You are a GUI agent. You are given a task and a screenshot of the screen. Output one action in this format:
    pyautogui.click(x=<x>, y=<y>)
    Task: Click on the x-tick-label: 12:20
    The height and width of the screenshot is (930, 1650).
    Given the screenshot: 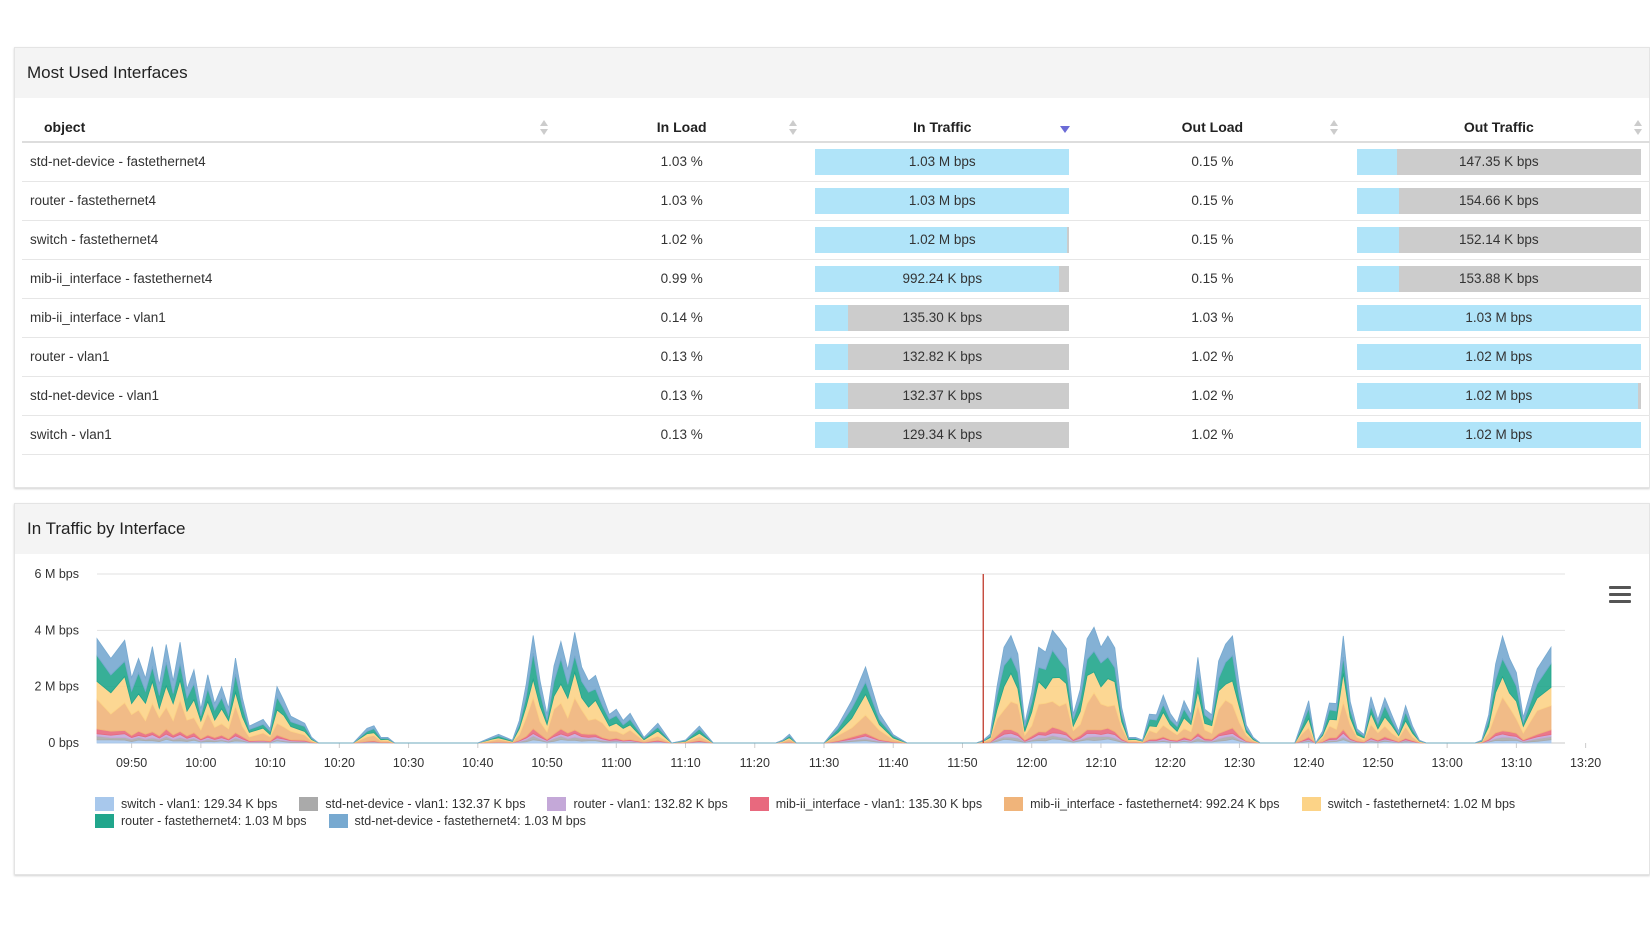 What is the action you would take?
    pyautogui.click(x=1170, y=763)
    